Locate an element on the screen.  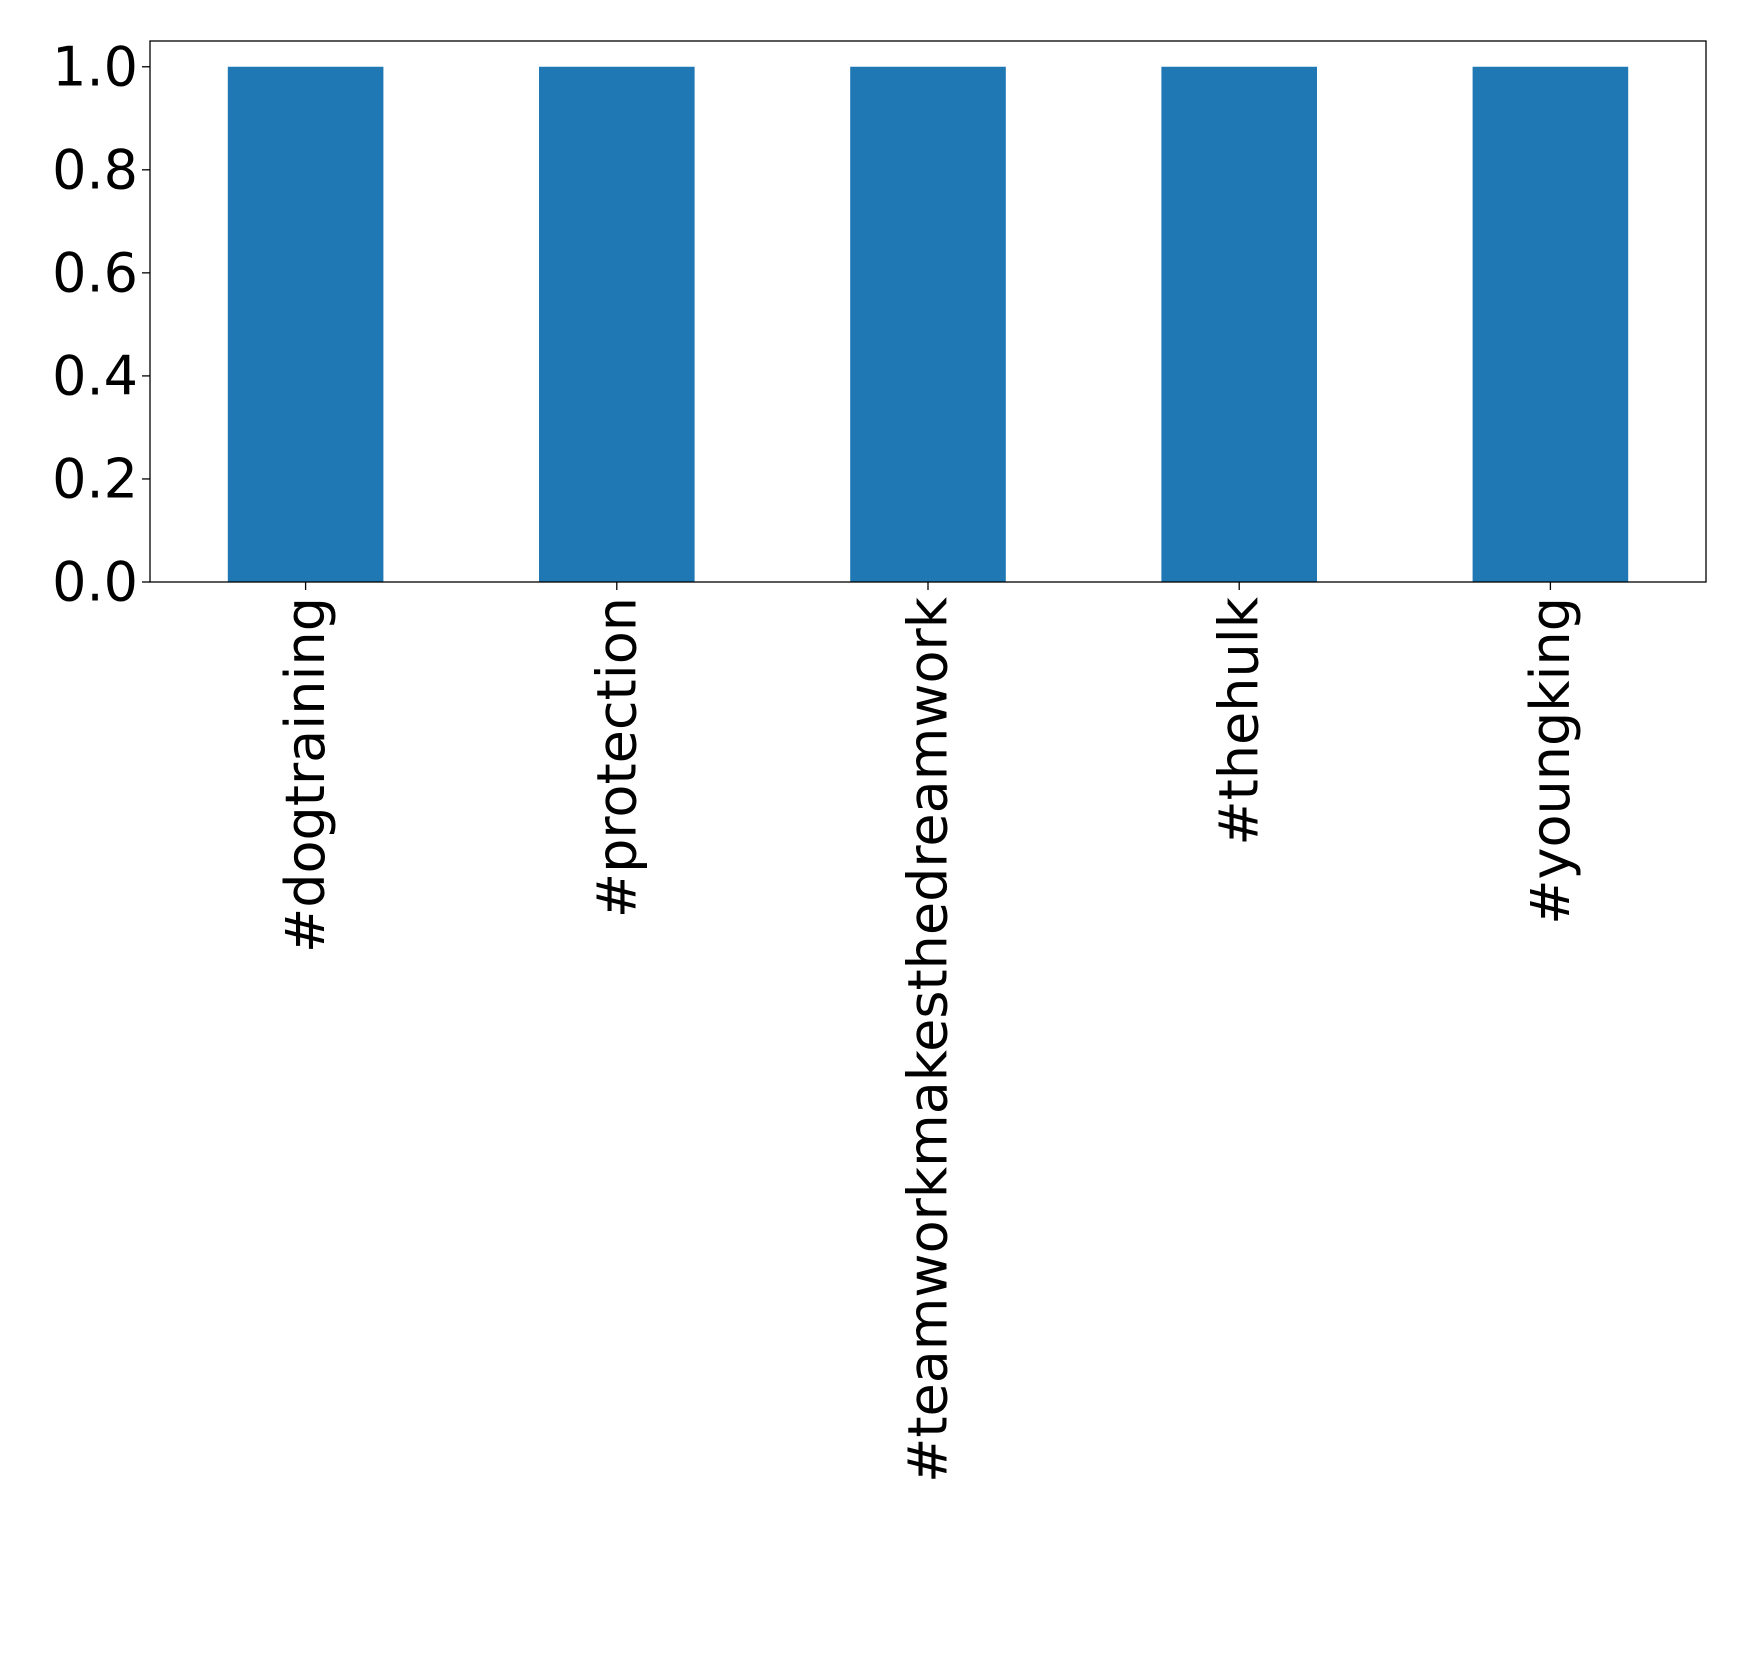
y-axis: 0.0 0.2 0.4 0.6 0.8 1.0 is located at coordinates (101, 324).